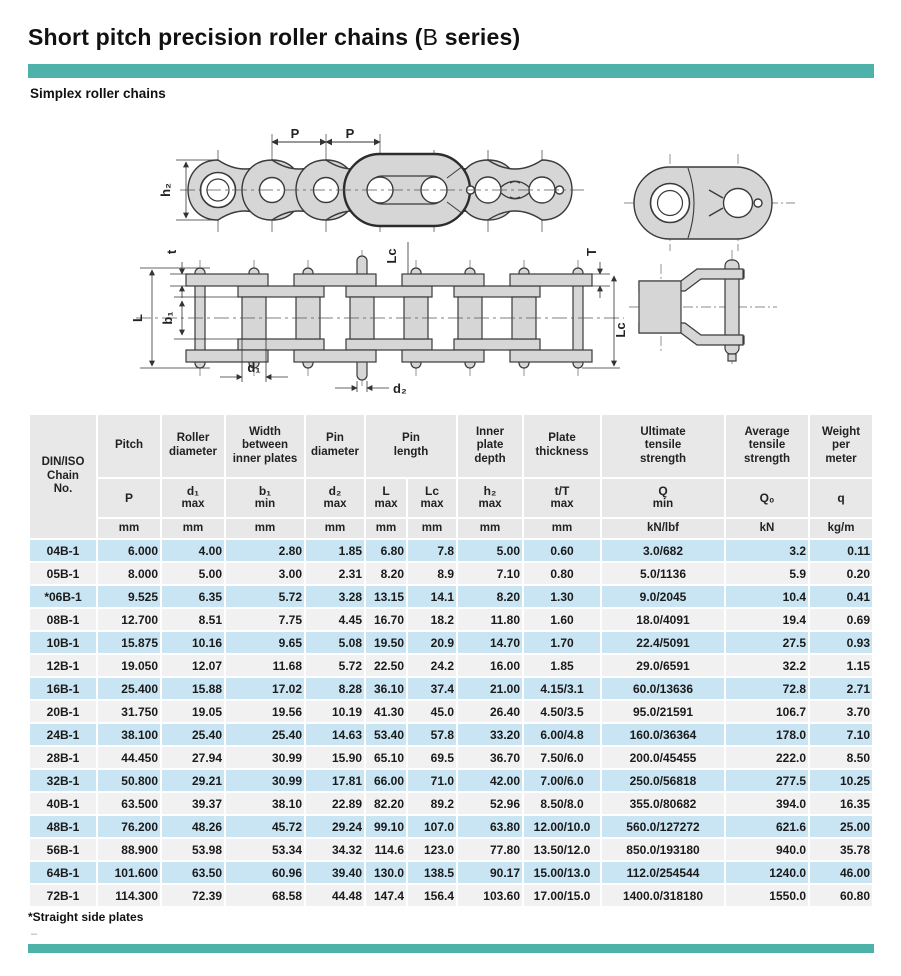 This screenshot has height=976, width=901. What do you see at coordinates (432, 757) in the screenshot?
I see `cell-pin-length-lc: 69.5` at bounding box center [432, 757].